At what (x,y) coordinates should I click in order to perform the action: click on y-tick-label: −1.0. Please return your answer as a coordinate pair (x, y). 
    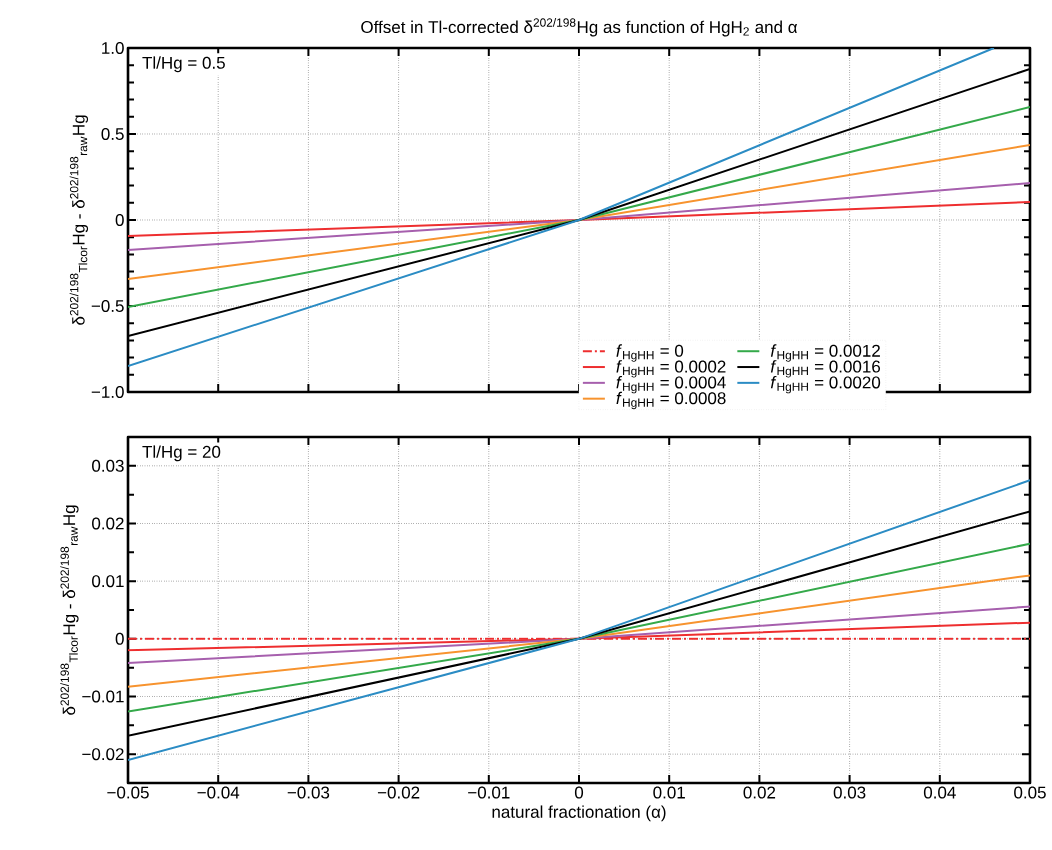
    Looking at the image, I should click on (107, 392).